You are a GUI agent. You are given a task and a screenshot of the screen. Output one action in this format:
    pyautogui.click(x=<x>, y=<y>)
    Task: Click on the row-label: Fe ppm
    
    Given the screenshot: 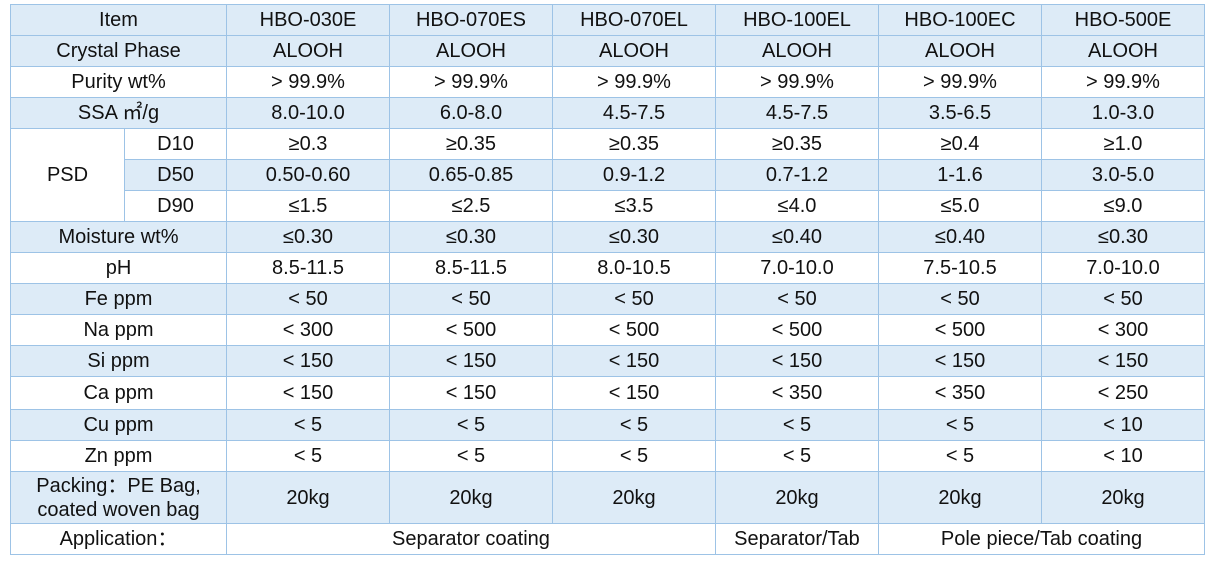 What is the action you would take?
    pyautogui.click(x=118, y=299)
    